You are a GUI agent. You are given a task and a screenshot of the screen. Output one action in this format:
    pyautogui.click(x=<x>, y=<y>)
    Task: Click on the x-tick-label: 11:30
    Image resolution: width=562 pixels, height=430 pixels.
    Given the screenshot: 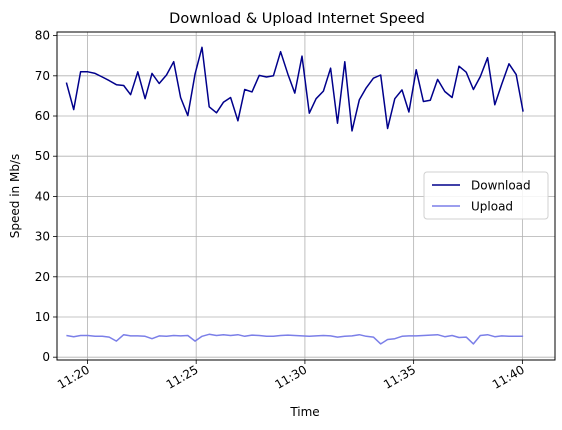 What is the action you would take?
    pyautogui.click(x=290, y=376)
    